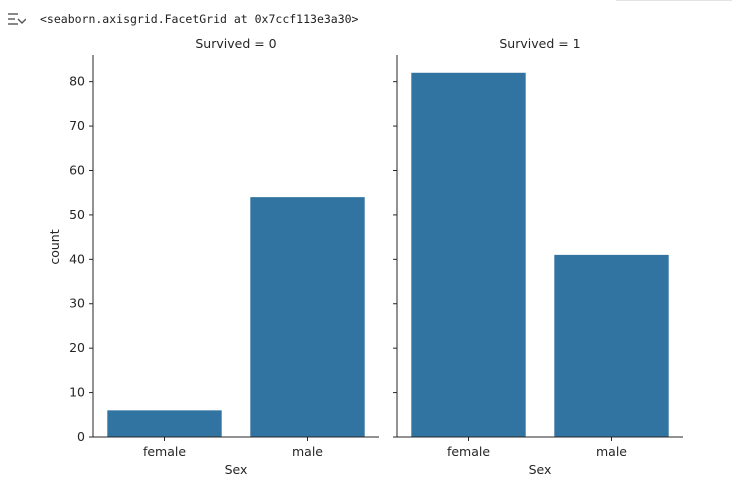  Describe the element at coordinates (81, 436) in the screenshot. I see `y-tick-label: 0` at that location.